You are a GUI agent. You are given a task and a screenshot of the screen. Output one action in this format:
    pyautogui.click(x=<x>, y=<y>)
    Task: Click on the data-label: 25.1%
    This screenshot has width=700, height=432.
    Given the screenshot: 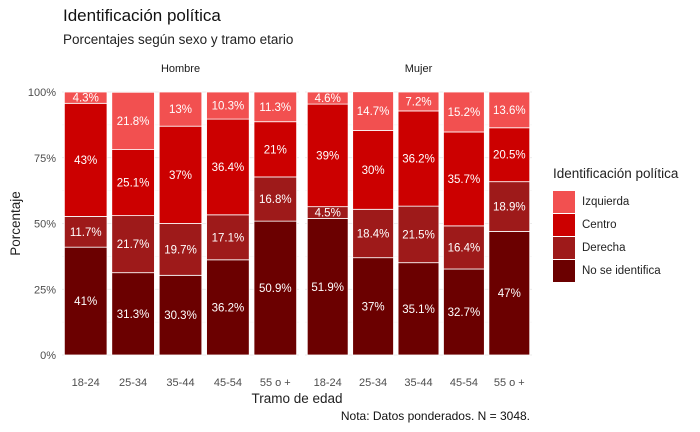 What is the action you would take?
    pyautogui.click(x=133, y=184)
    